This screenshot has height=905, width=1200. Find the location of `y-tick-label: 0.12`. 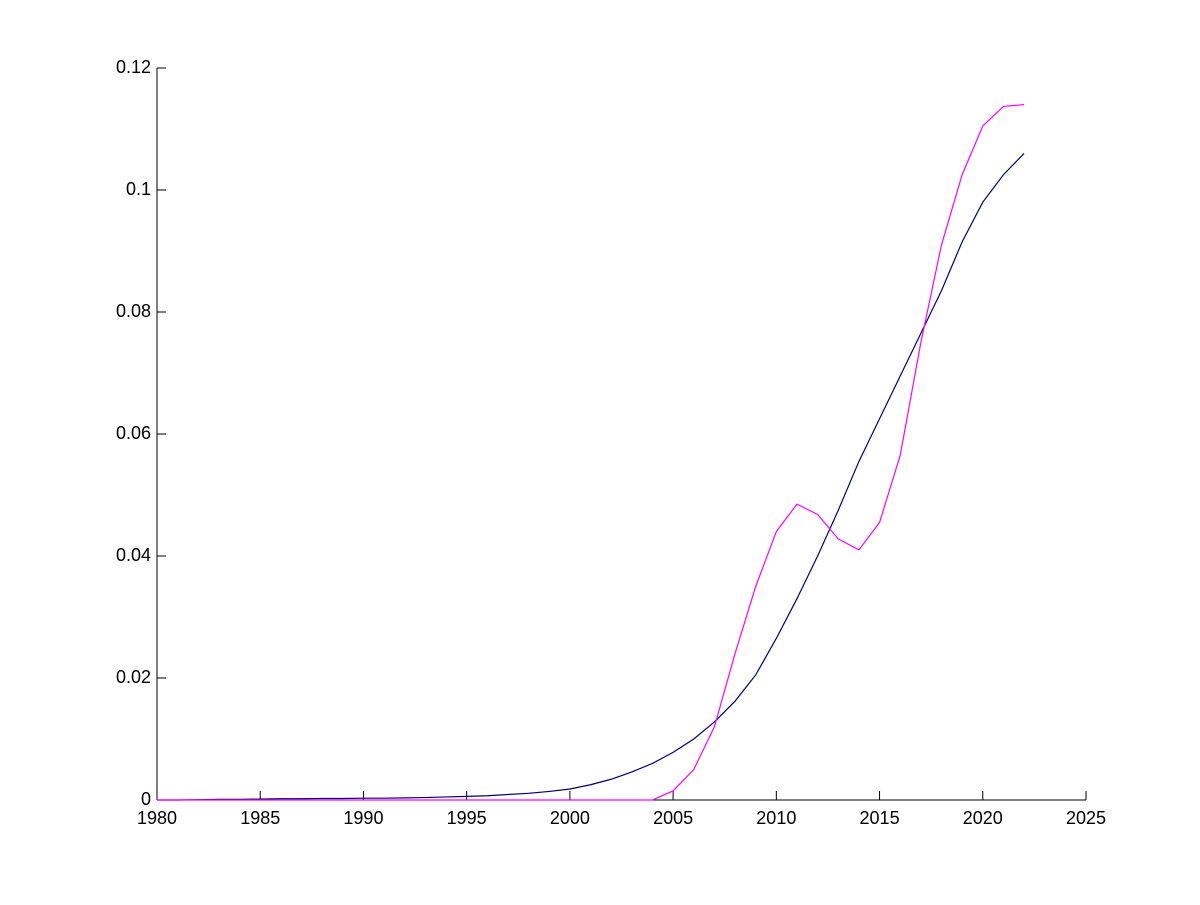

y-tick-label: 0.12 is located at coordinates (133, 67).